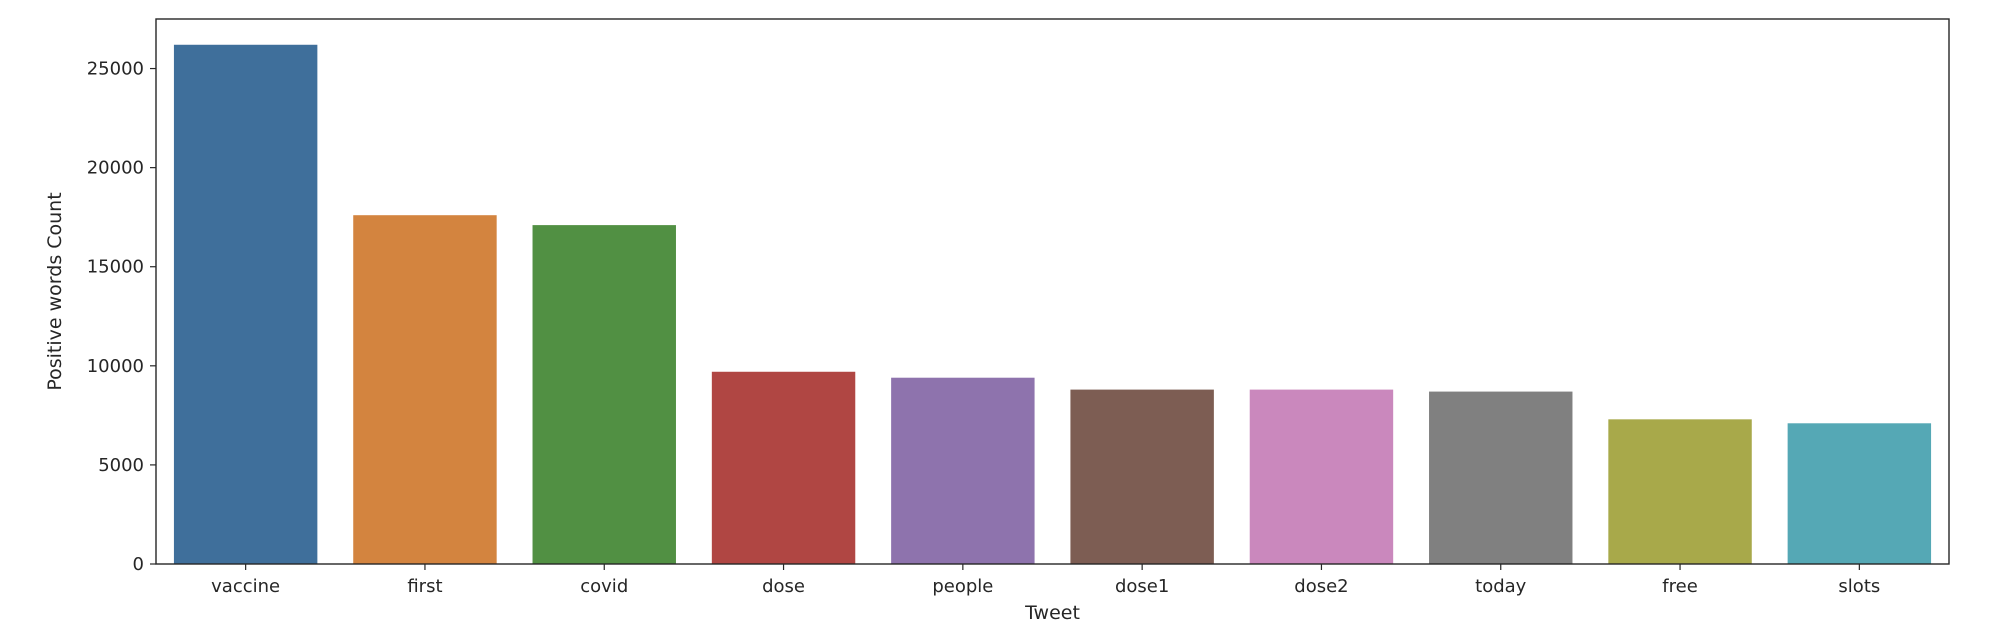 The width and height of the screenshot is (1992, 638). What do you see at coordinates (115, 267) in the screenshot?
I see `y-tick-label: 15000` at bounding box center [115, 267].